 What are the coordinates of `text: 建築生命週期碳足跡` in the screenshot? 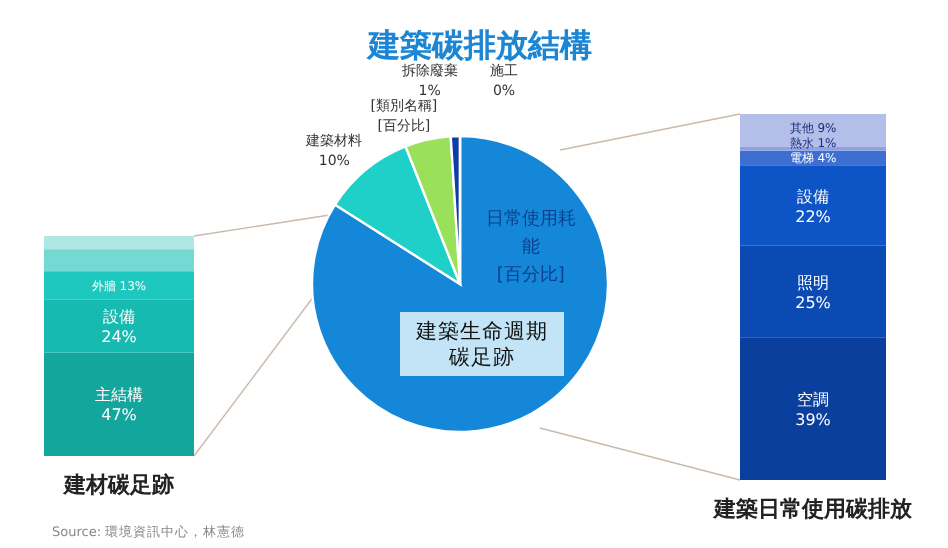 It's located at (481, 344).